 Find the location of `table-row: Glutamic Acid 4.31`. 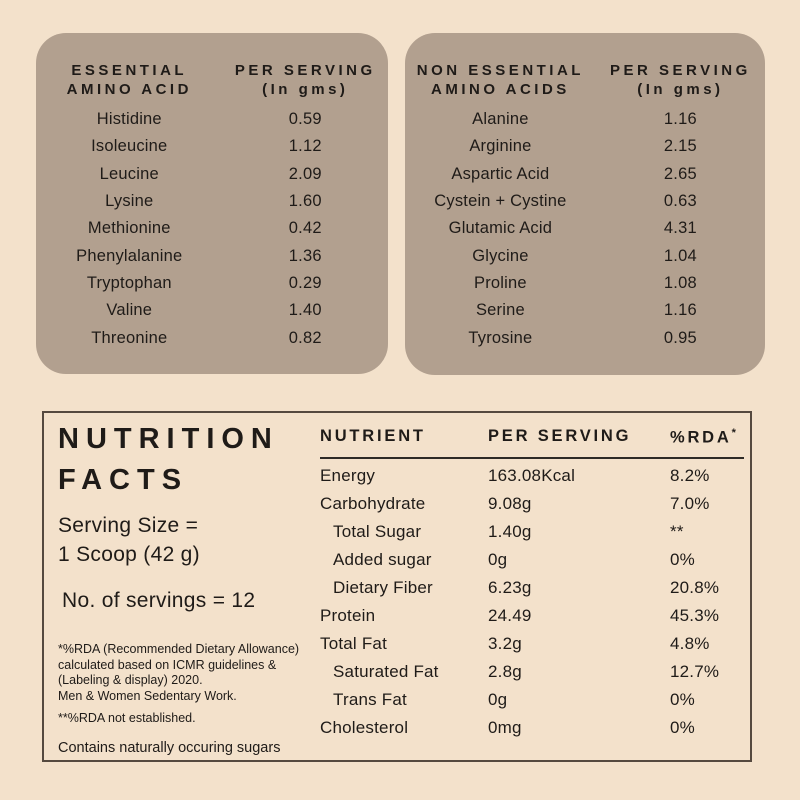

table-row: Glutamic Acid 4.31 is located at coordinates (585, 228).